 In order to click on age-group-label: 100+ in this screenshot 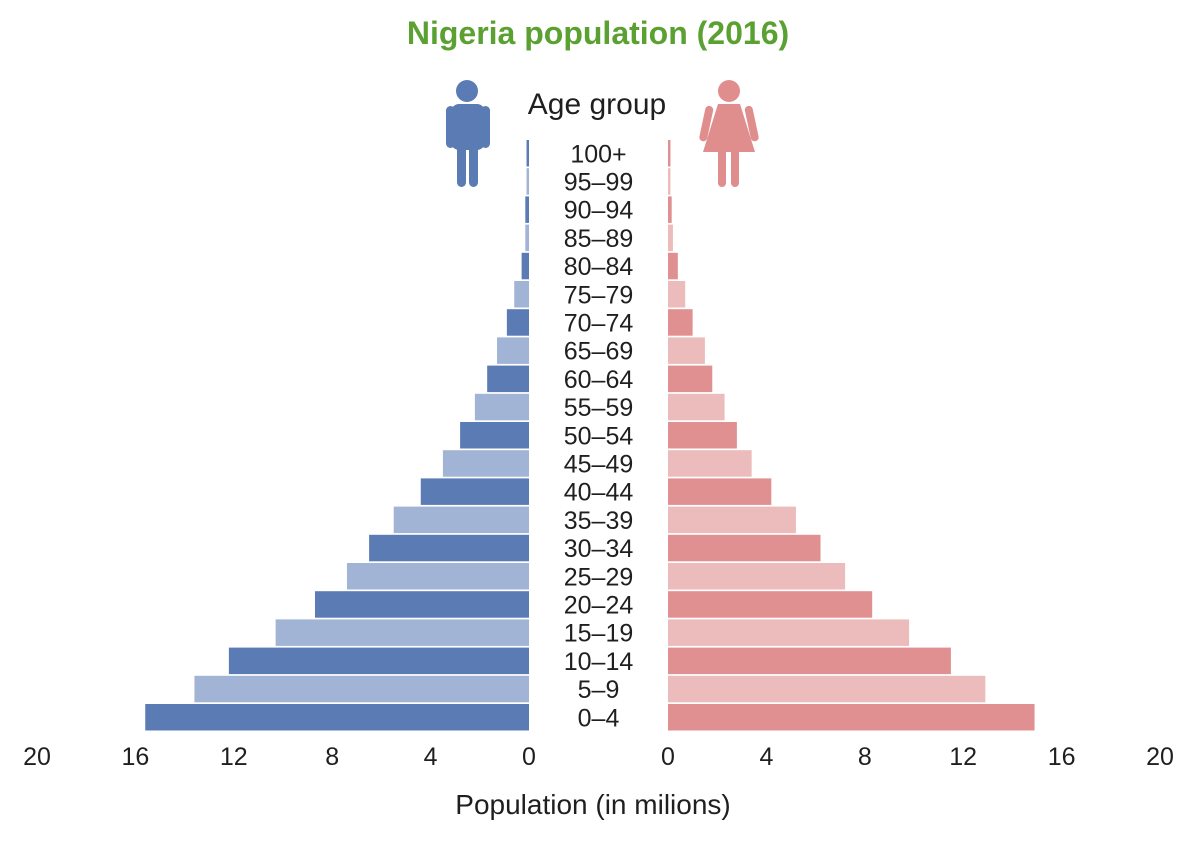, I will do `click(598, 154)`.